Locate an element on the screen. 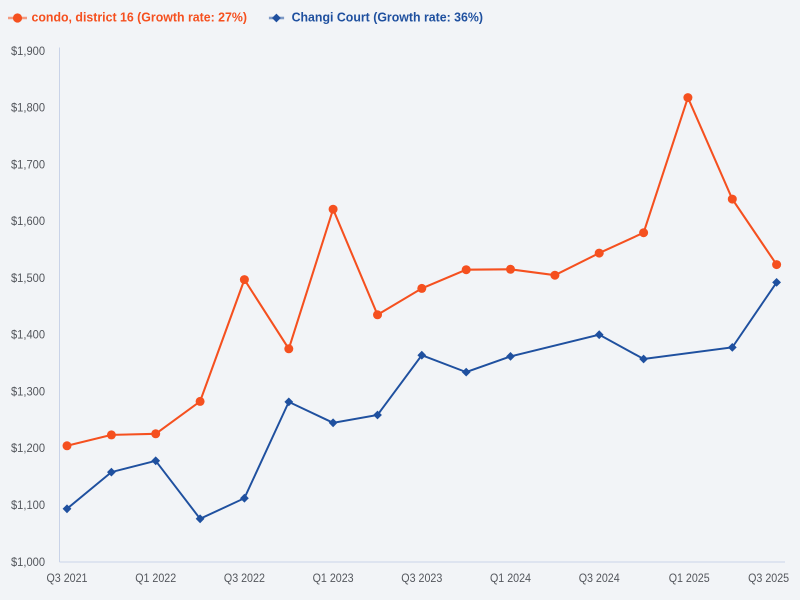  svg-text: Q3 2023 is located at coordinates (421, 578).